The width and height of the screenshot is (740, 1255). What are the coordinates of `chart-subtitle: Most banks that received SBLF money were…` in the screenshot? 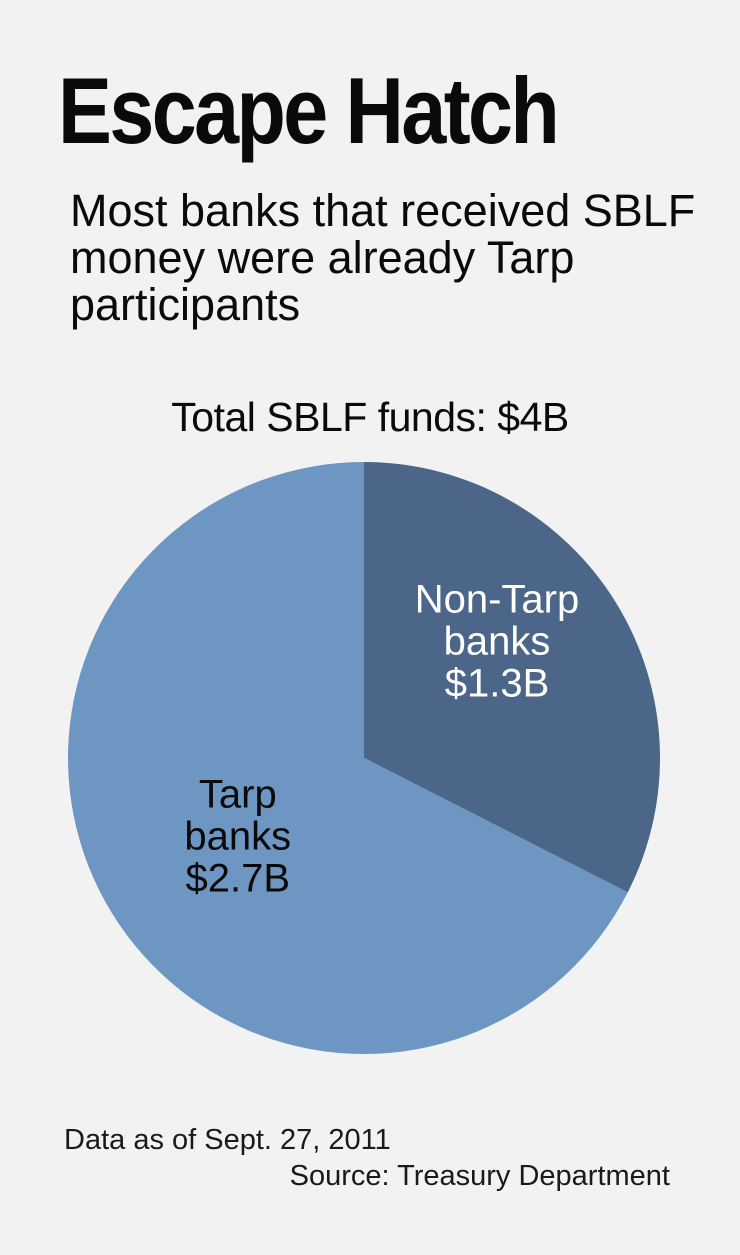 It's located at (383, 257).